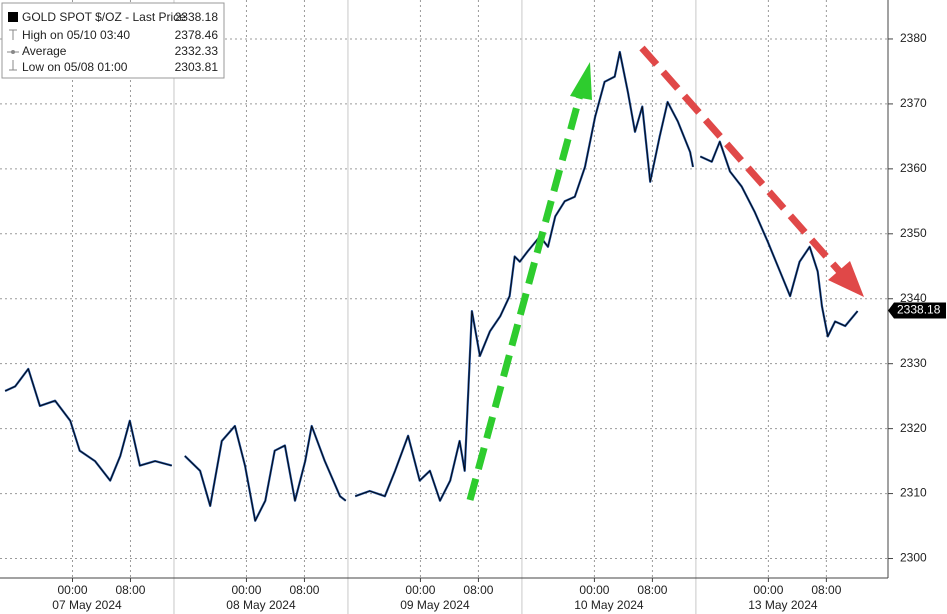  I want to click on legend-icon-average-dot, so click(13, 52).